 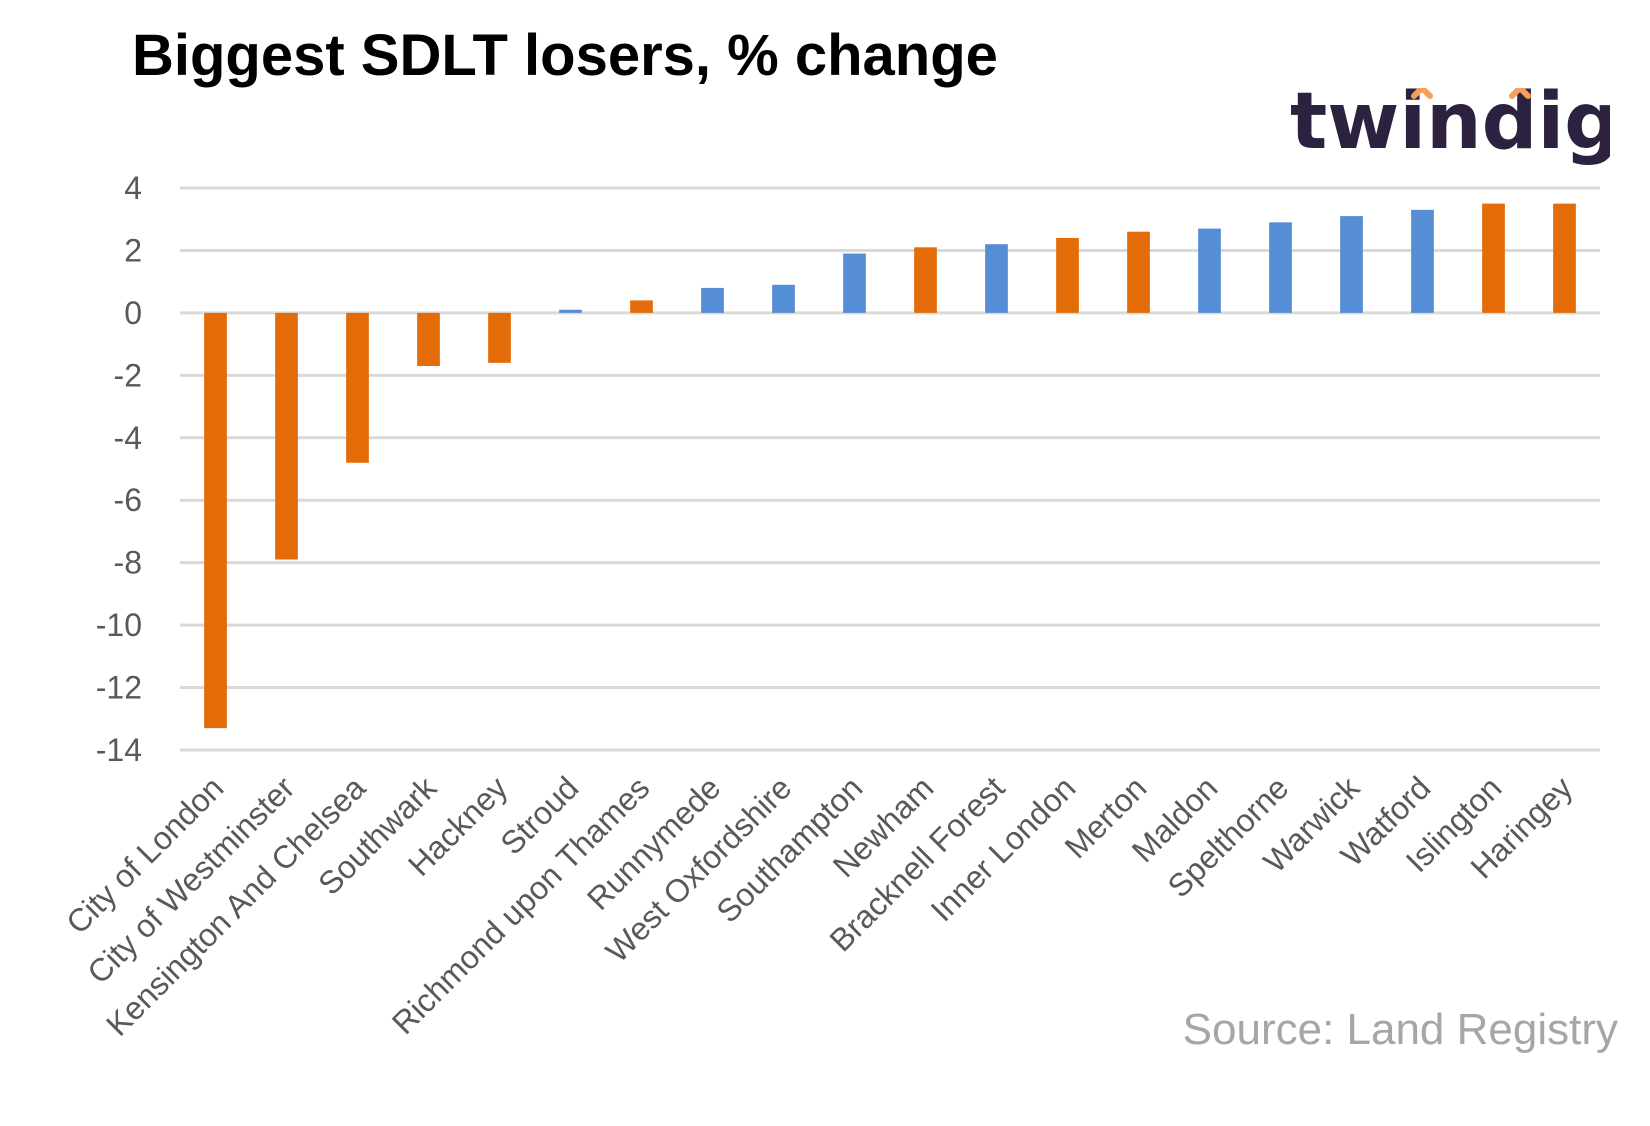 I want to click on y-tick-label: 4, so click(x=133, y=188).